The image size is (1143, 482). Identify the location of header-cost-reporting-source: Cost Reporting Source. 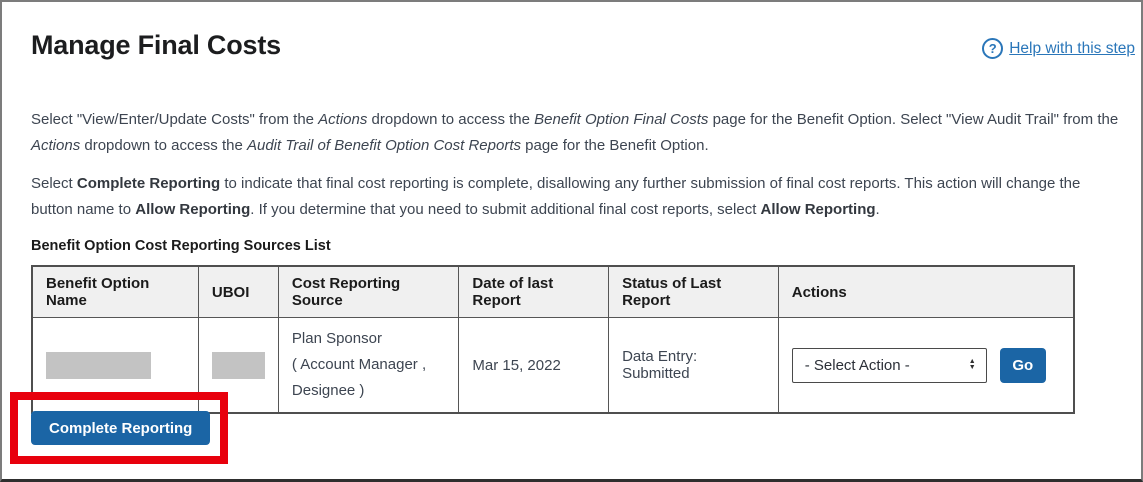
(368, 291).